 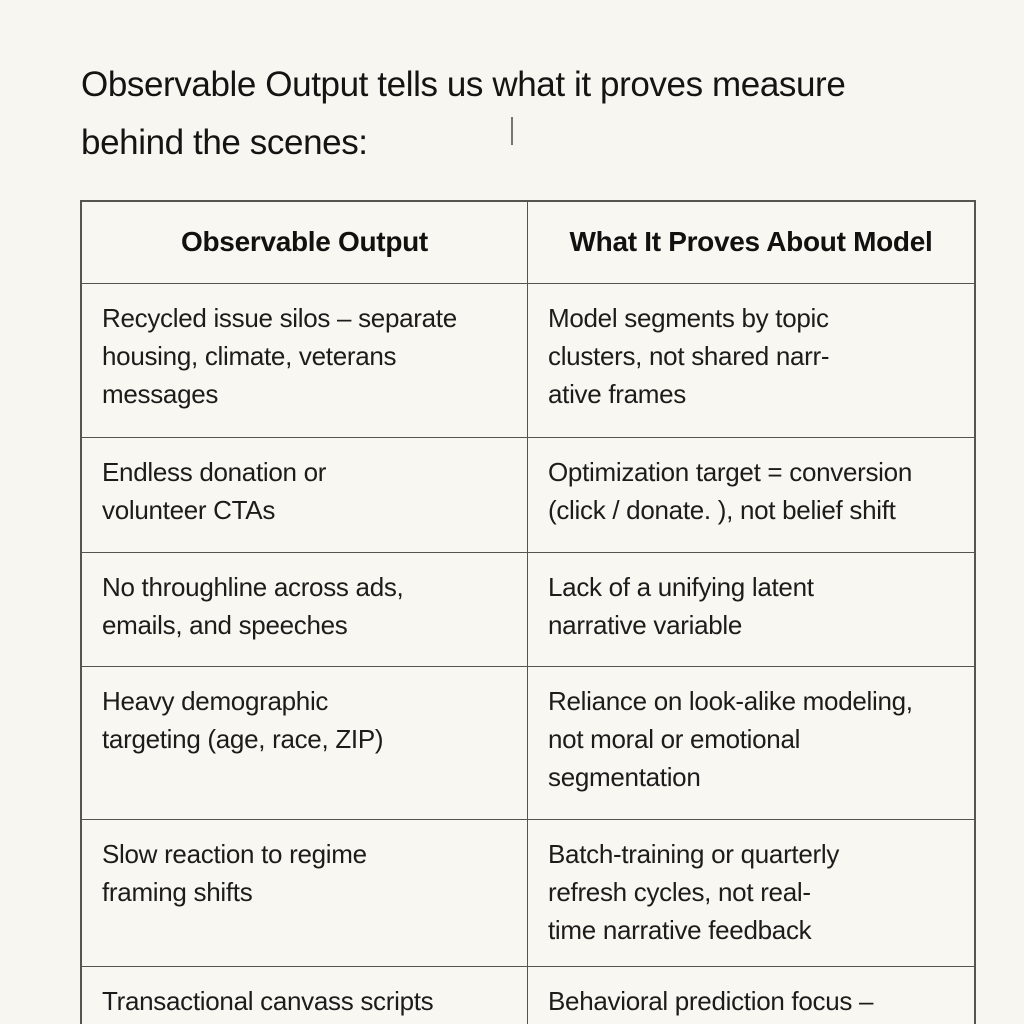 I want to click on cell-line: Behavioral prediction focus –, so click(x=711, y=1000).